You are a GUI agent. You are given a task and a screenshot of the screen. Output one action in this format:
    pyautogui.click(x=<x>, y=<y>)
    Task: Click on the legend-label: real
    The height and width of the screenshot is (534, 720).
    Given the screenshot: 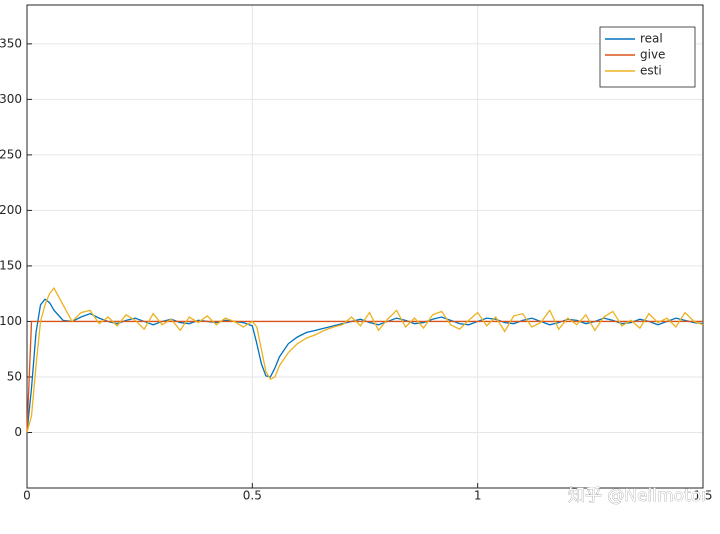 What is the action you would take?
    pyautogui.click(x=651, y=39)
    